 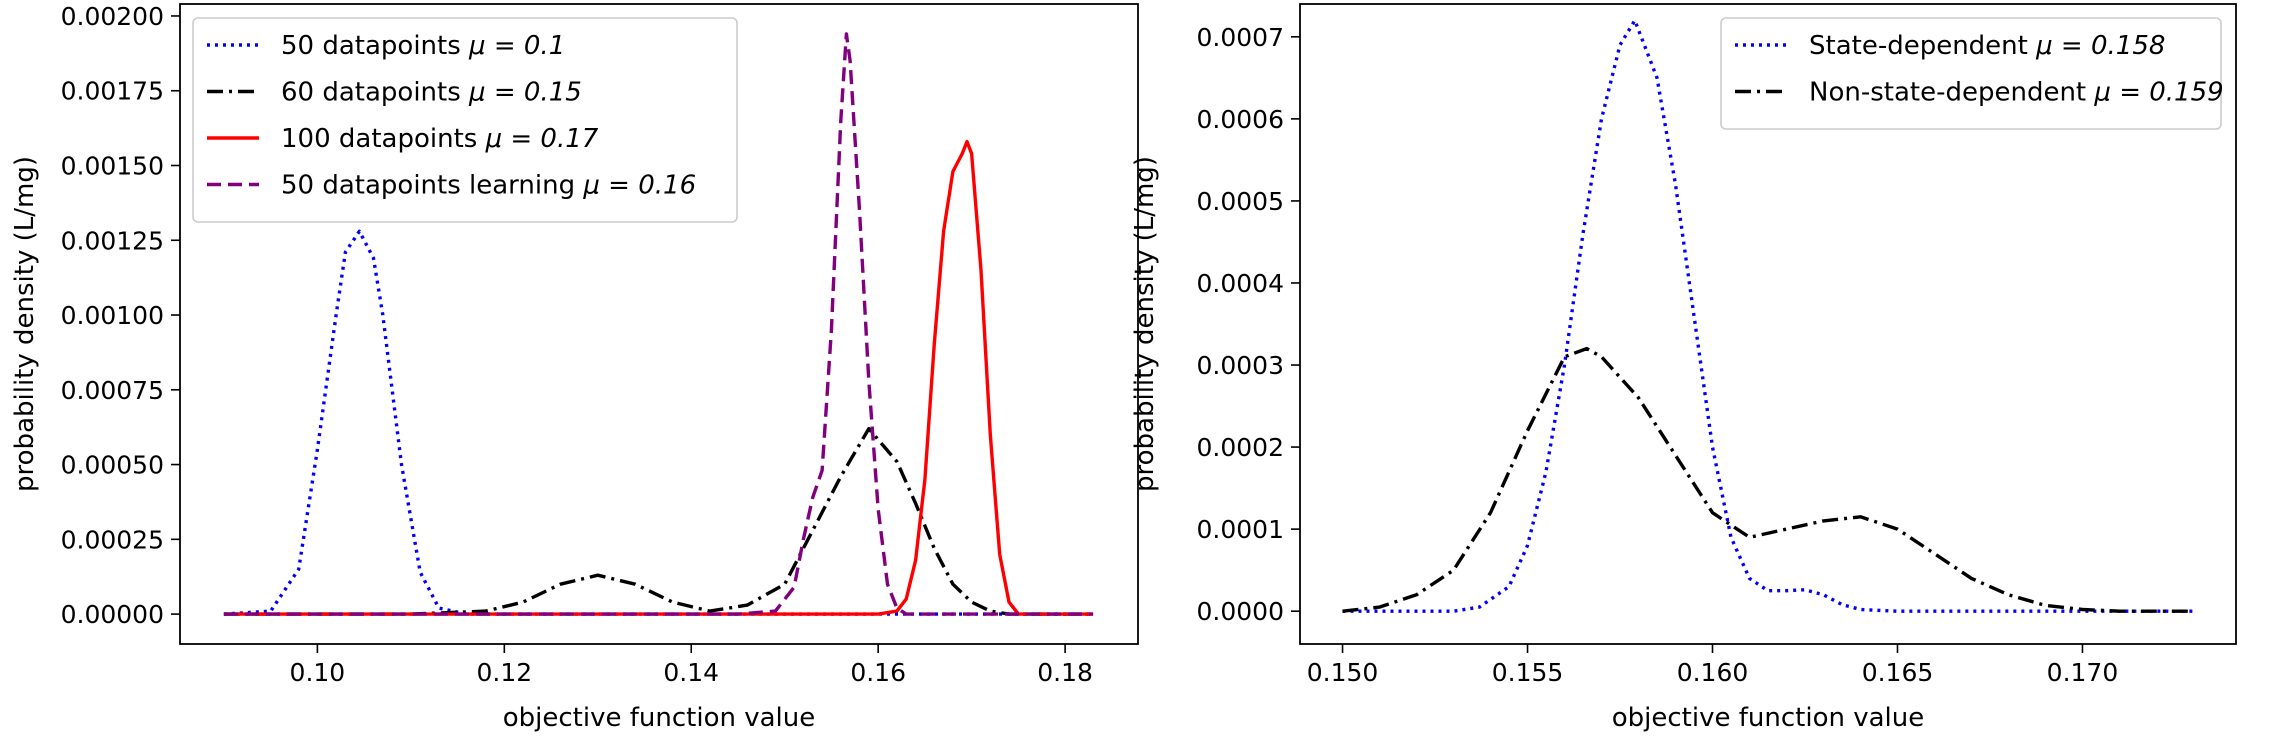 I want to click on chart2-ytick-label: 0.0005, so click(x=1240, y=201).